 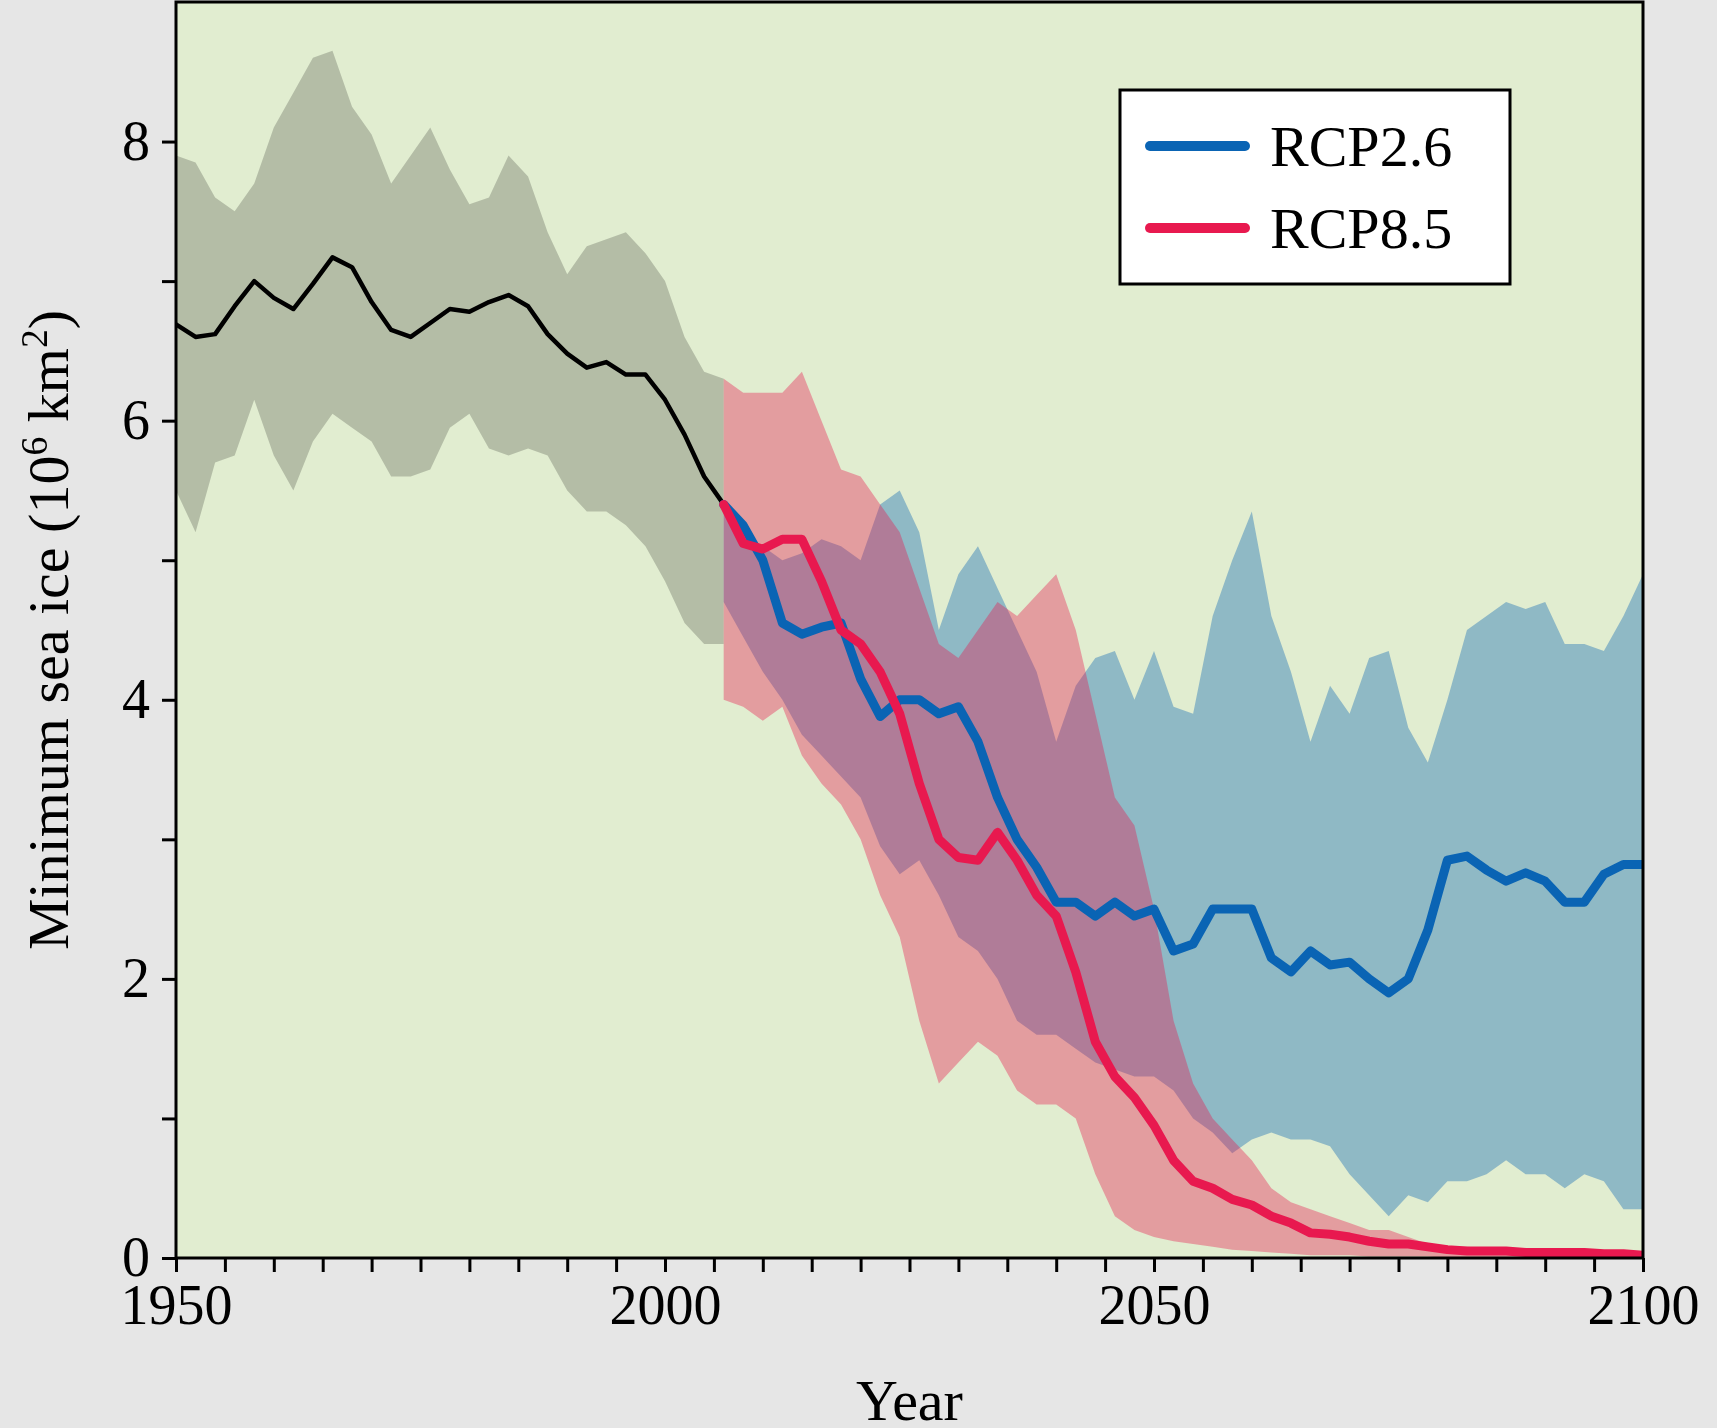 I want to click on legend-label: RCP2.6, so click(x=1361, y=147).